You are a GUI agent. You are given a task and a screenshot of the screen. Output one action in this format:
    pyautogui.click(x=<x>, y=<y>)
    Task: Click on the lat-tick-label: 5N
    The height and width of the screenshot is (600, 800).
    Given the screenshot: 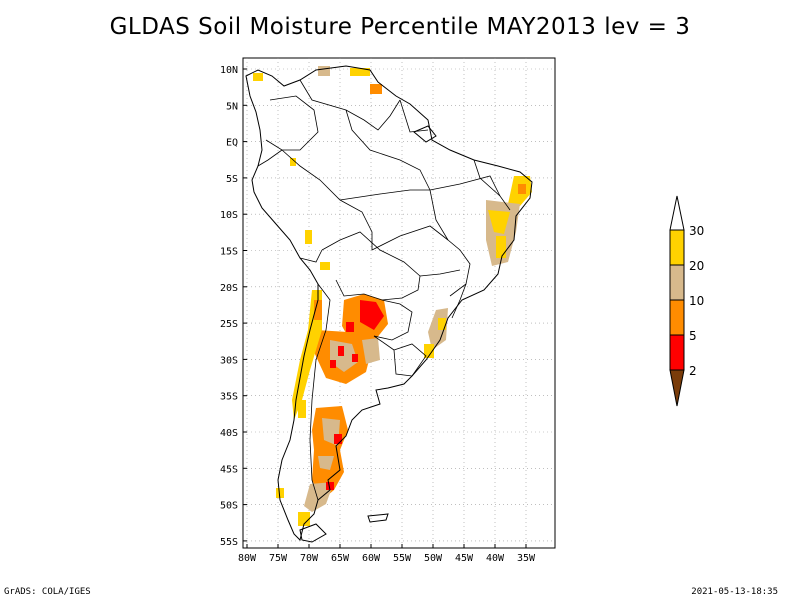 What is the action you would take?
    pyautogui.click(x=232, y=106)
    